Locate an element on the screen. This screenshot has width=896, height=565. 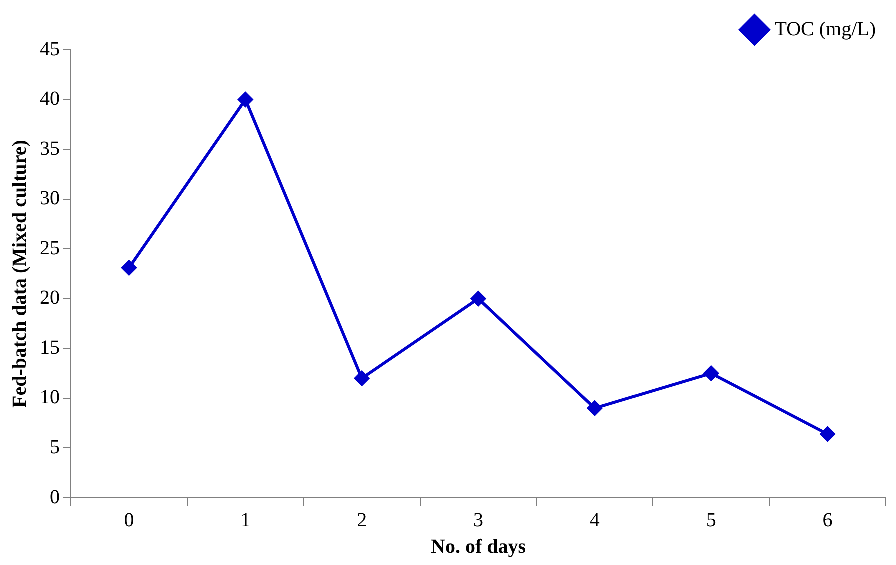
x-tick-label: 3 is located at coordinates (479, 520).